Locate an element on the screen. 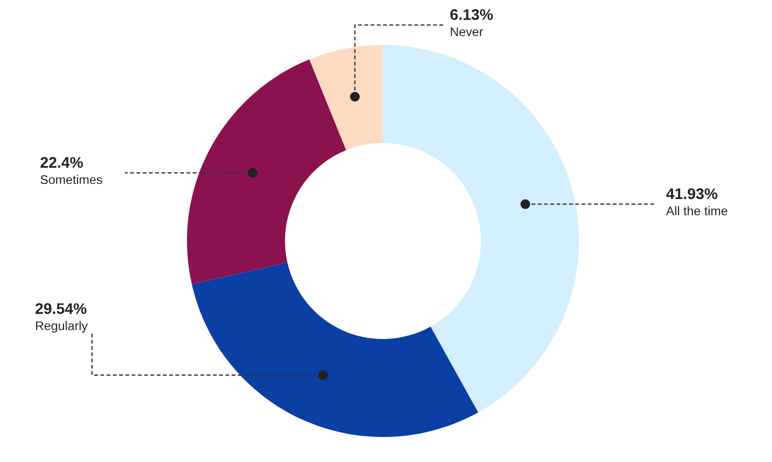  slice-label: Never is located at coordinates (466, 31).